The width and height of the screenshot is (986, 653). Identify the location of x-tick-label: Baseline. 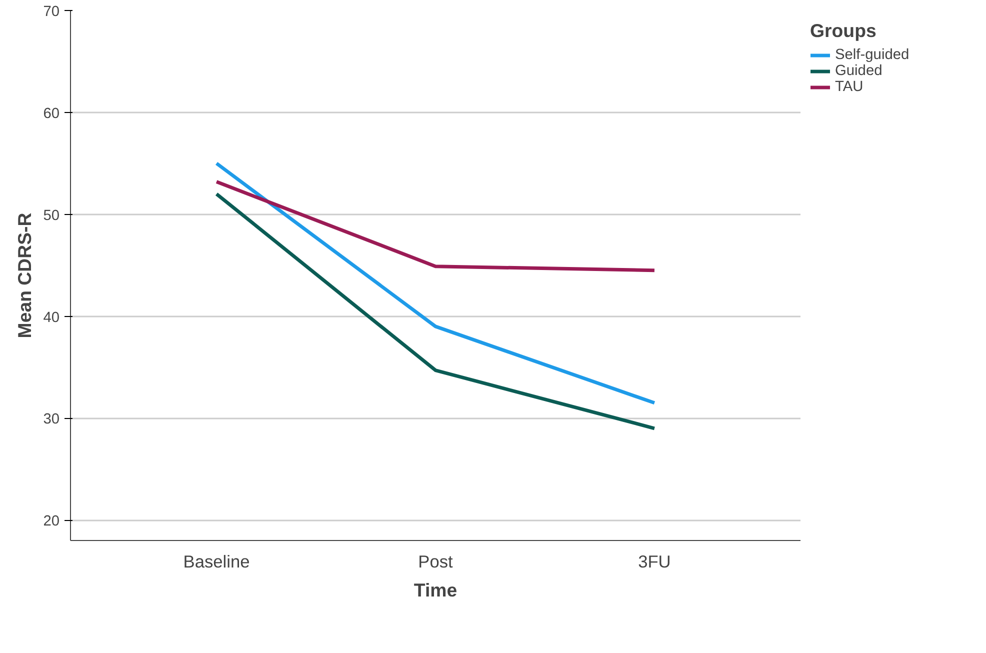
(216, 562).